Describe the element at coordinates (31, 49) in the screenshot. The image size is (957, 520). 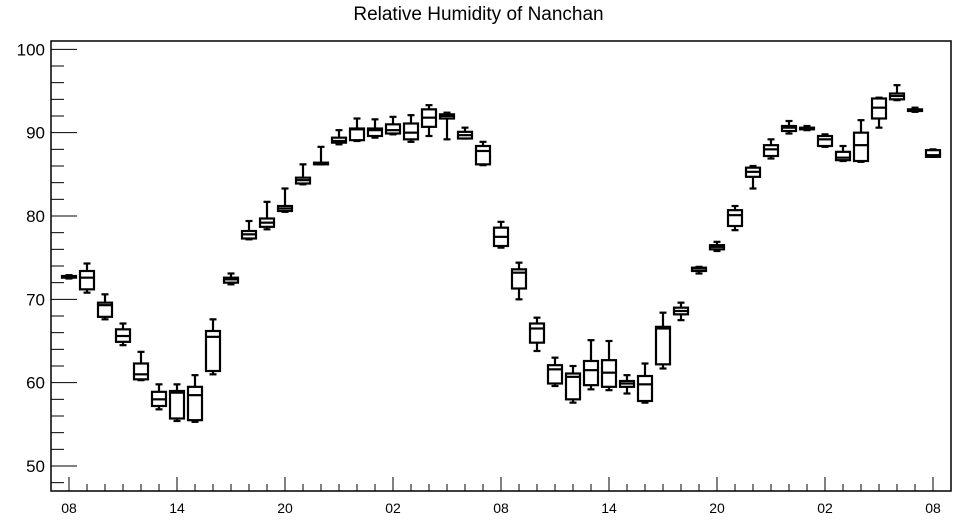
I see `y-tick-label: 100` at that location.